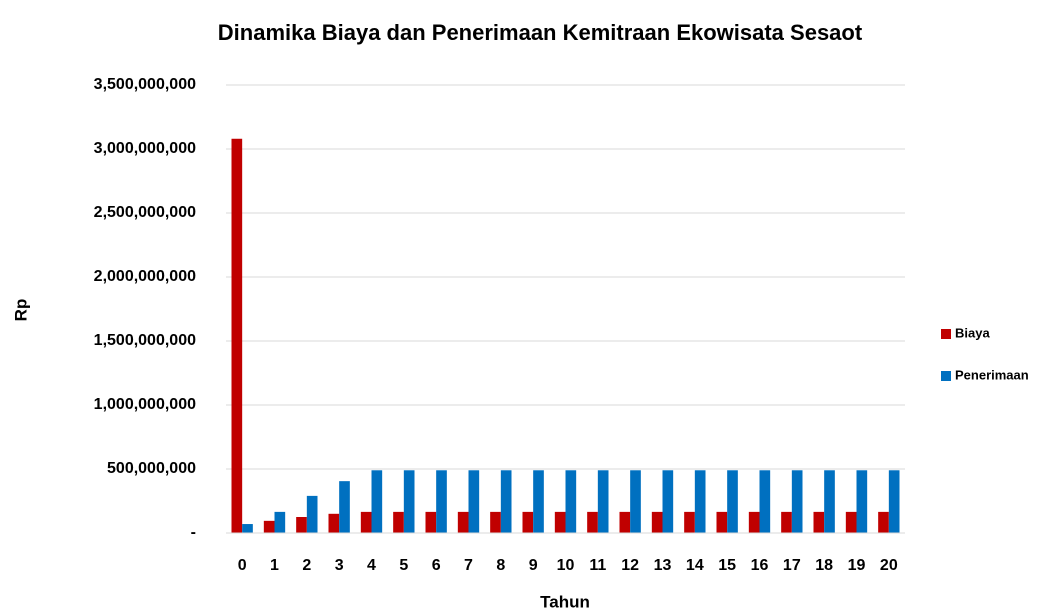  What do you see at coordinates (792, 565) in the screenshot?
I see `x-tick-label: 17` at bounding box center [792, 565].